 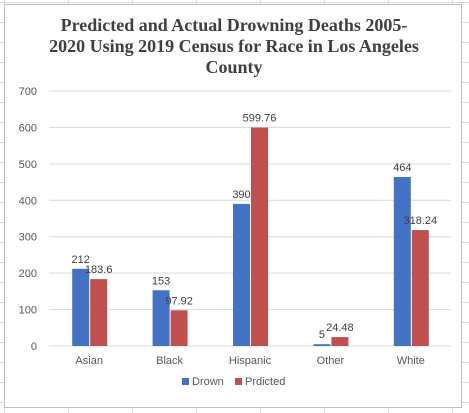 I want to click on x-tick-label: White, so click(x=411, y=361).